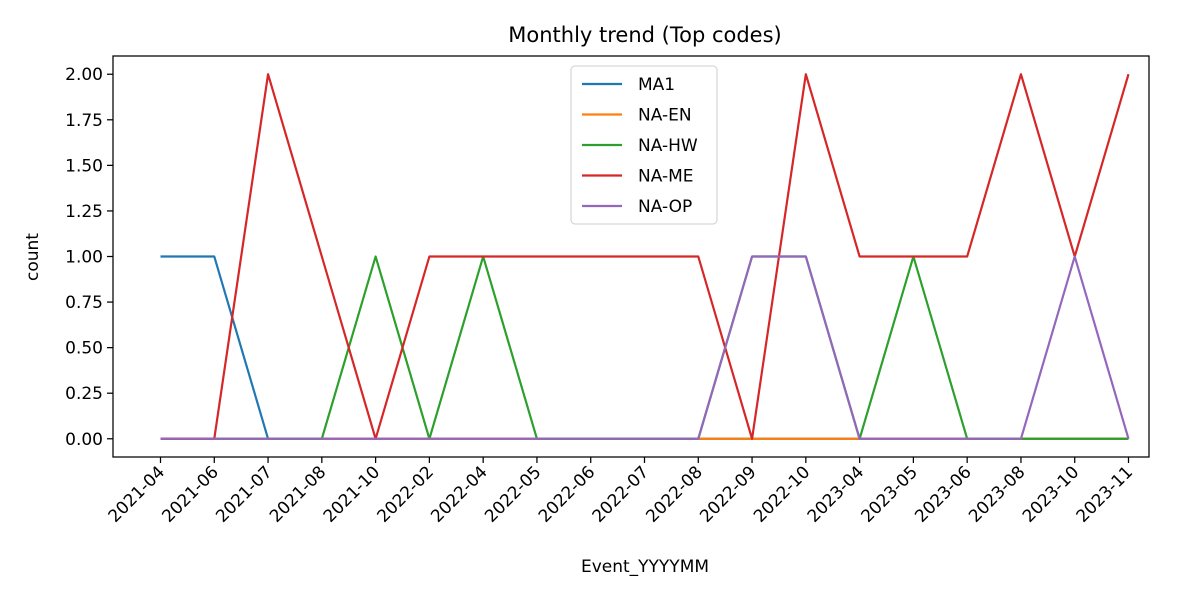 Image resolution: width=1200 pixels, height=600 pixels. What do you see at coordinates (1105, 494) in the screenshot?
I see `x-tick-label: 2023-11` at bounding box center [1105, 494].